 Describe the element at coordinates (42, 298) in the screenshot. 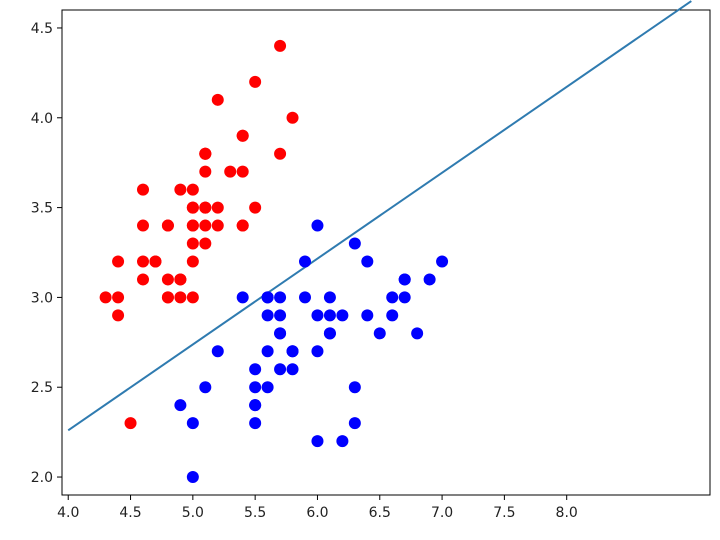

I see `y-tick-label: 3.0` at that location.